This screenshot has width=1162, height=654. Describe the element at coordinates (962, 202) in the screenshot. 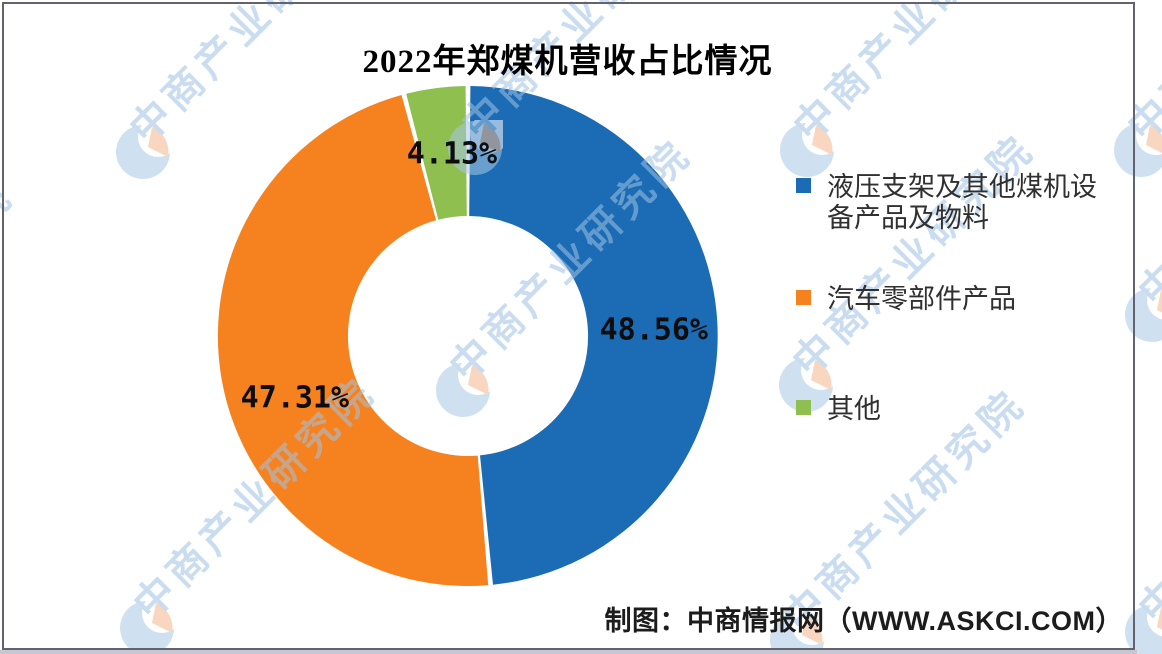

I see `legend-label: 液压支架及其他煤机设备产品及物料` at that location.